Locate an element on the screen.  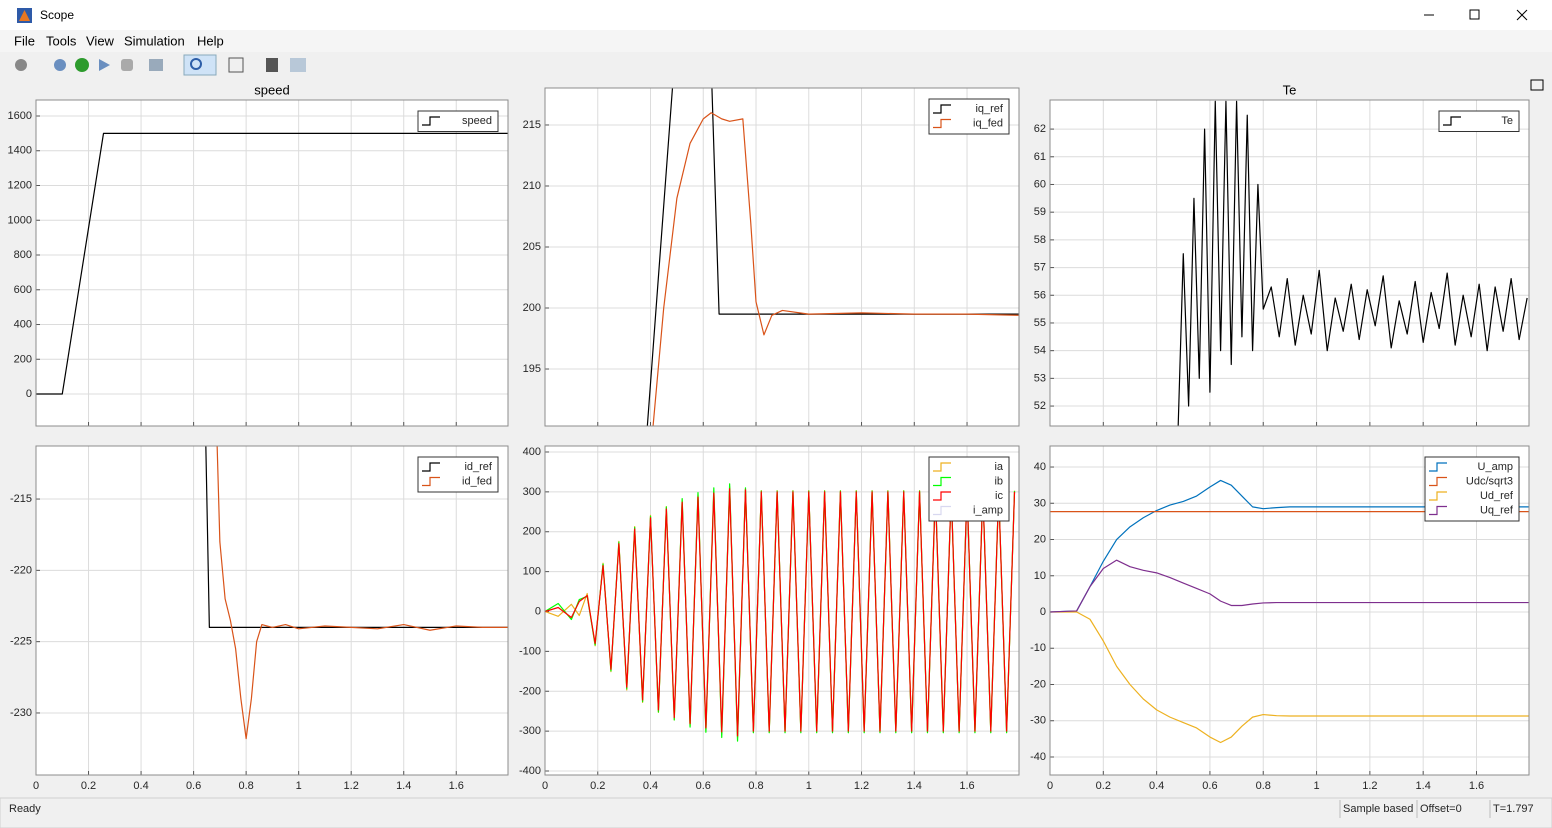
legend: iq_ref iq_fed is located at coordinates (969, 116).